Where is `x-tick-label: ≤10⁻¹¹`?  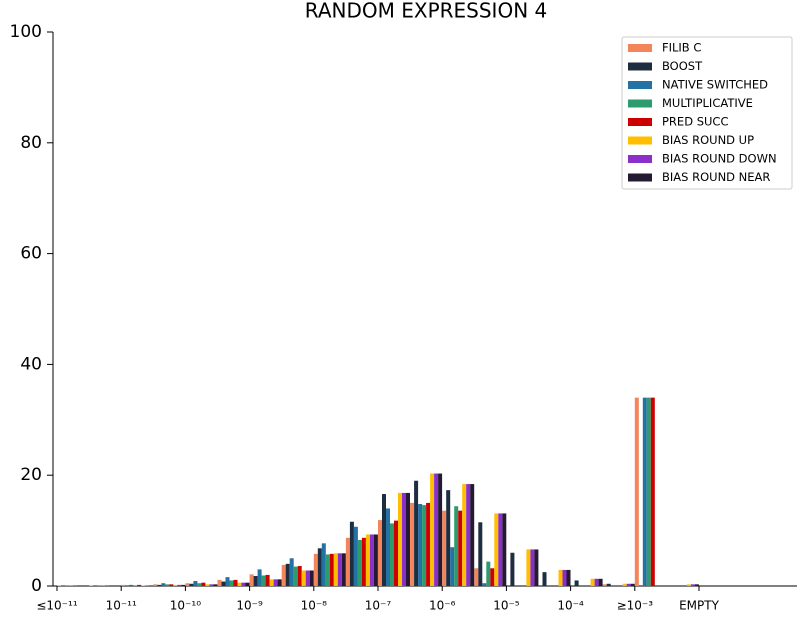
x-tick-label: ≤10⁻¹¹ is located at coordinates (56, 606).